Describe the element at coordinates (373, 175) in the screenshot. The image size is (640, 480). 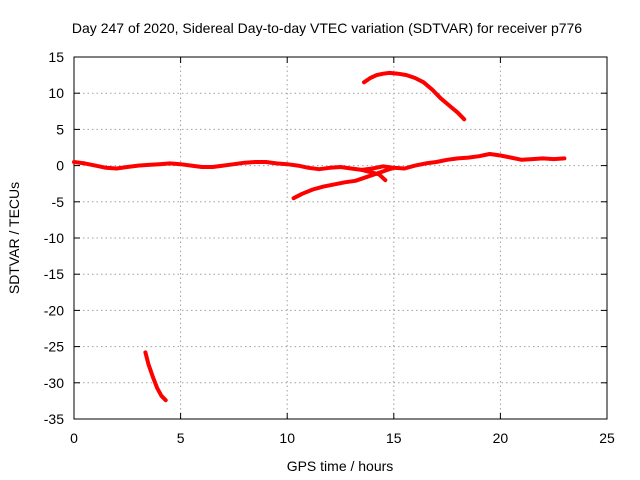
I see `series-descending-segment` at that location.